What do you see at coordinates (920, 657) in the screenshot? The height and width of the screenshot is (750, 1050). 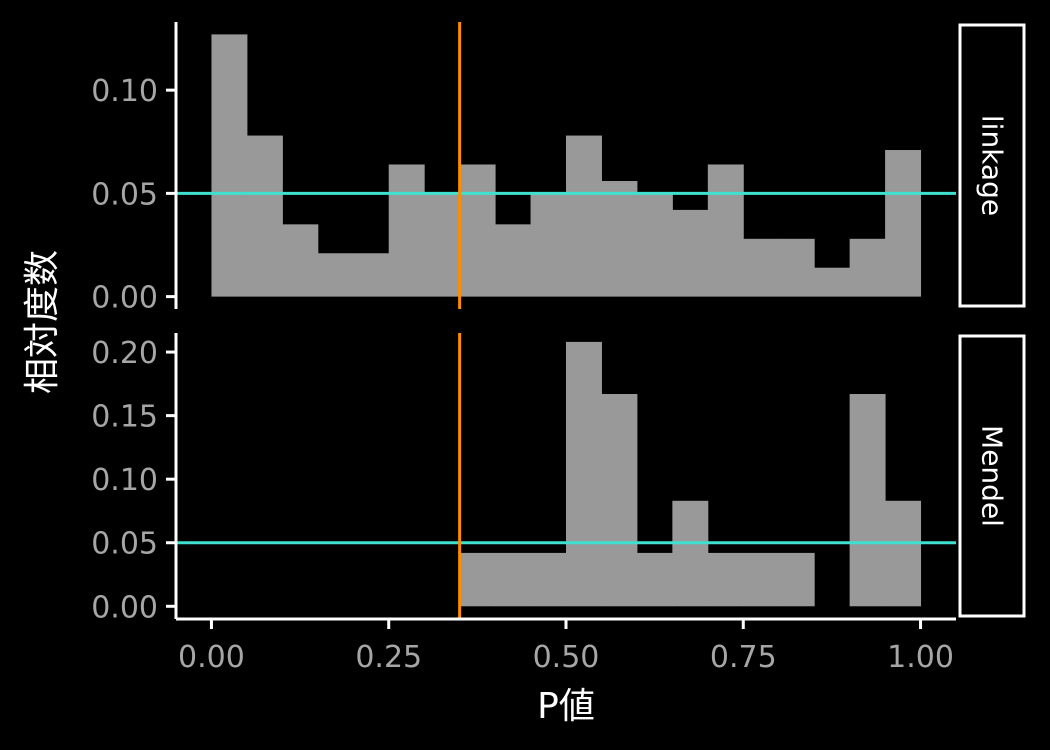 I see `x-tick-label: 1.00` at bounding box center [920, 657].